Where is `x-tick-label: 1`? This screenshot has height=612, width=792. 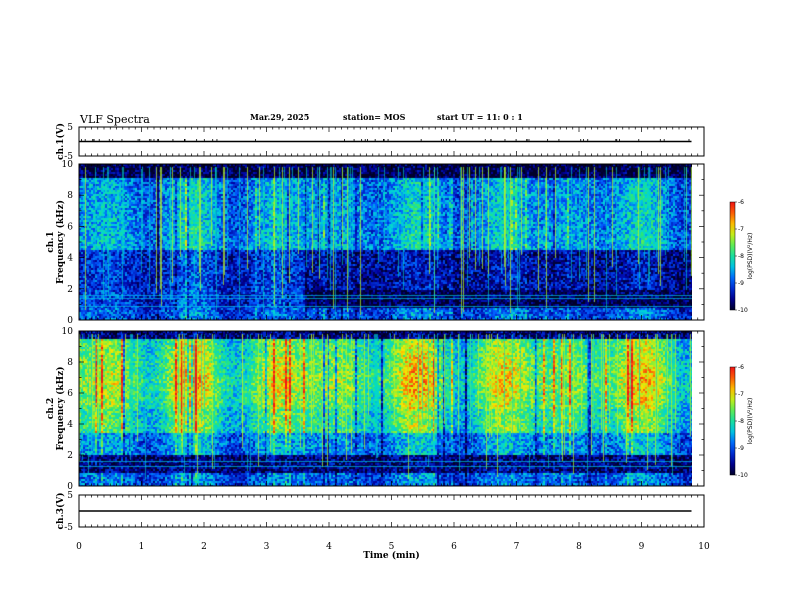 x-tick-label: 1 is located at coordinates (142, 547).